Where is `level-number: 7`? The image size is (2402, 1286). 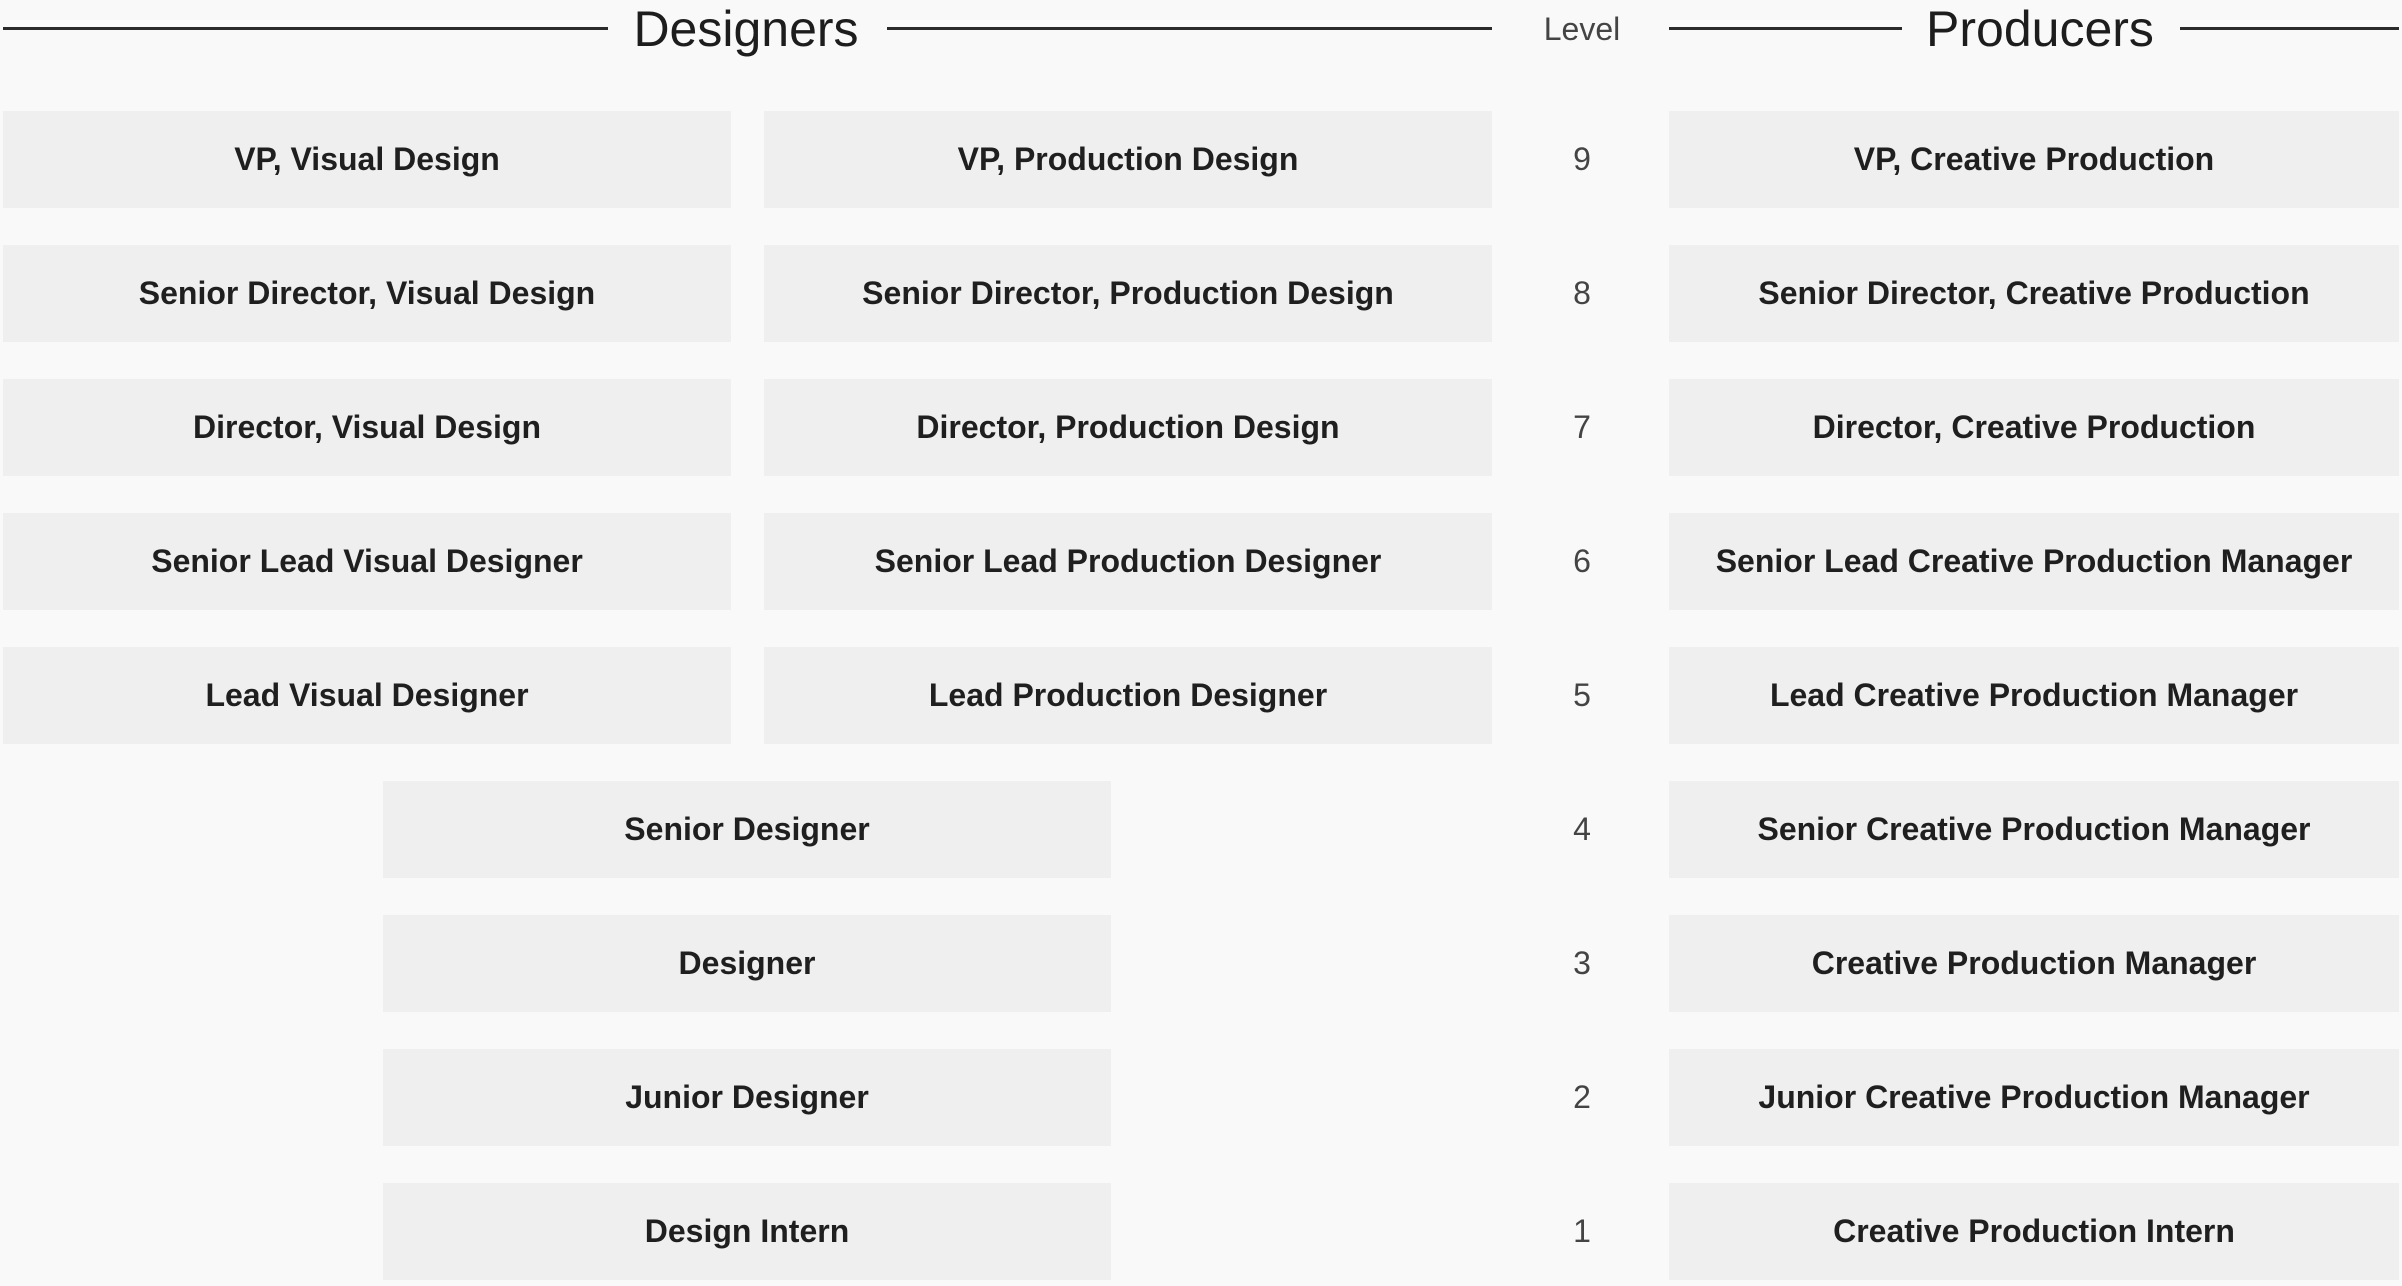 level-number: 7 is located at coordinates (1582, 427).